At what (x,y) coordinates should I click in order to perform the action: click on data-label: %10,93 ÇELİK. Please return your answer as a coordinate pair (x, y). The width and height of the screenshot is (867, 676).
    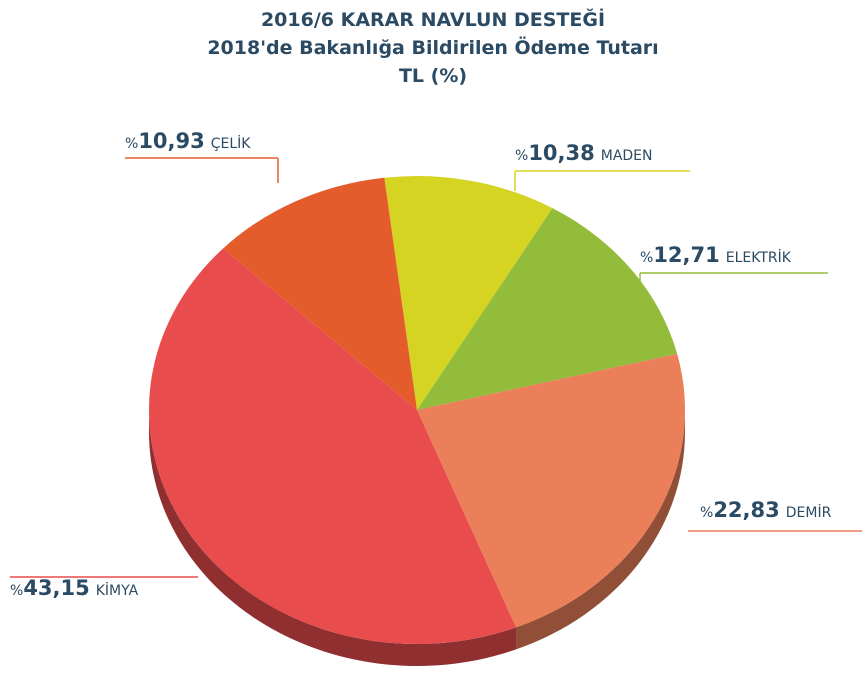
    Looking at the image, I should click on (188, 141).